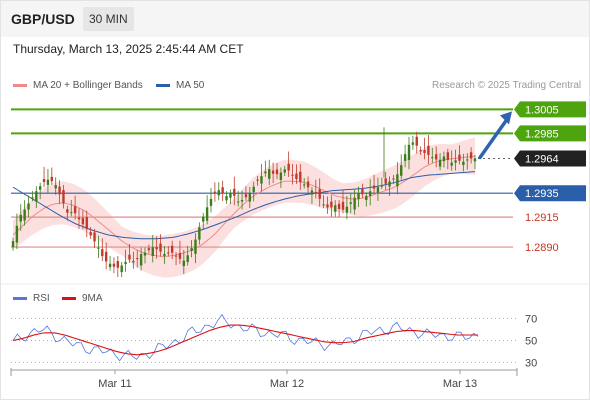 The image size is (590, 400). What do you see at coordinates (163, 85) in the screenshot?
I see `legend-swatch-ma50` at bounding box center [163, 85].